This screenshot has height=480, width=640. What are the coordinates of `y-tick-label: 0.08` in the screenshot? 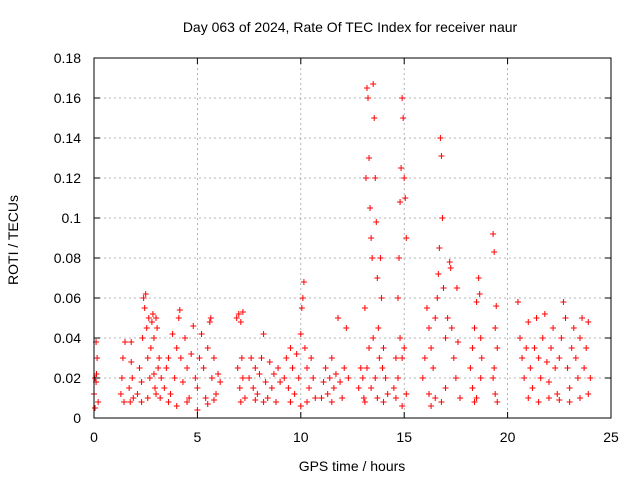 It's located at (67, 258).